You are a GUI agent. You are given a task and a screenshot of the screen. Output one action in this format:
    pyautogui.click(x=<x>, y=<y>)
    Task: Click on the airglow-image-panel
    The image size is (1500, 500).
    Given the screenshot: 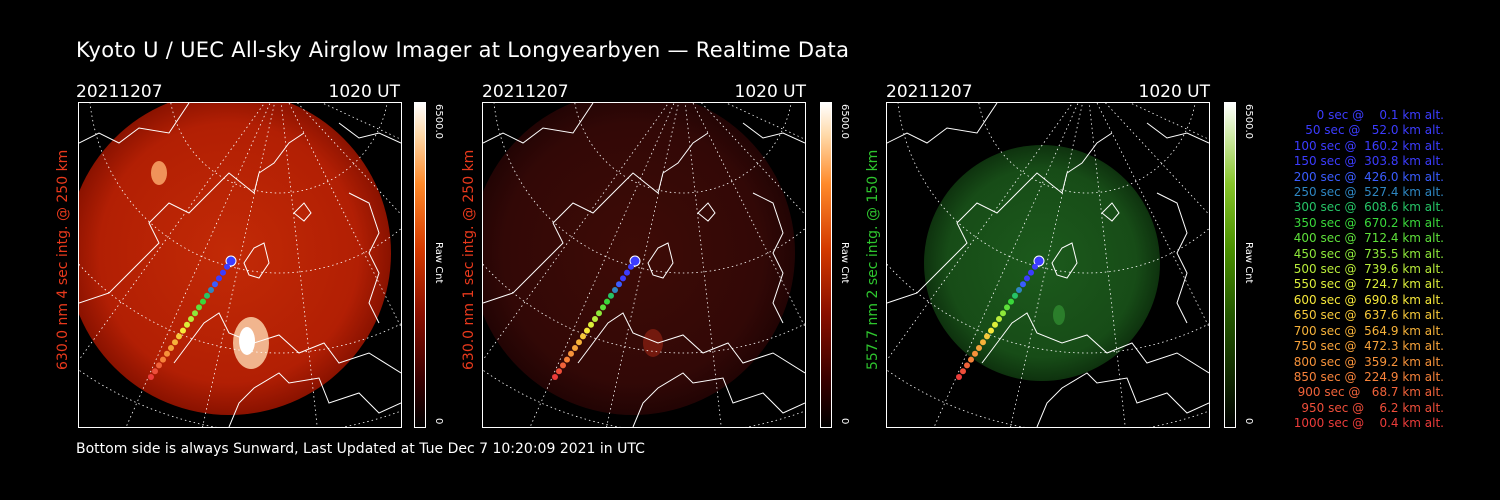 What is the action you would take?
    pyautogui.click(x=1048, y=265)
    